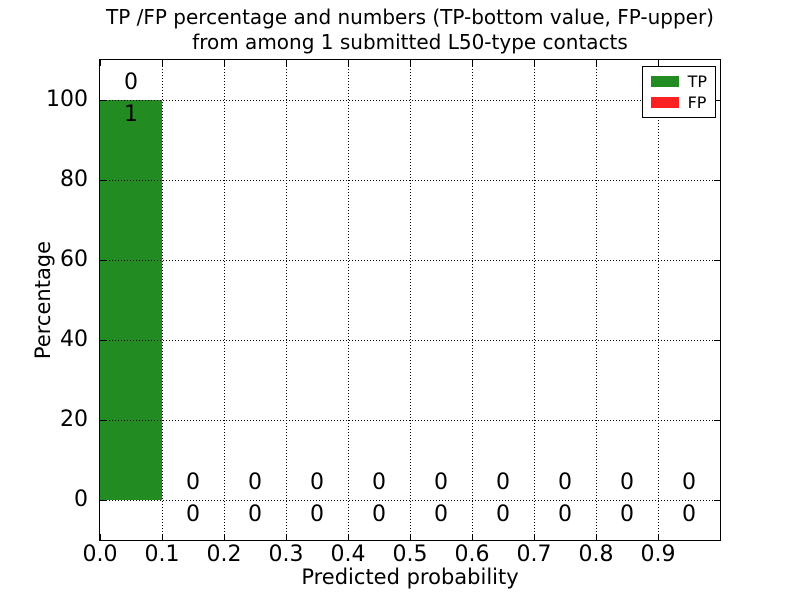  What do you see at coordinates (81, 499) in the screenshot?
I see `y-tick-label: 0` at bounding box center [81, 499].